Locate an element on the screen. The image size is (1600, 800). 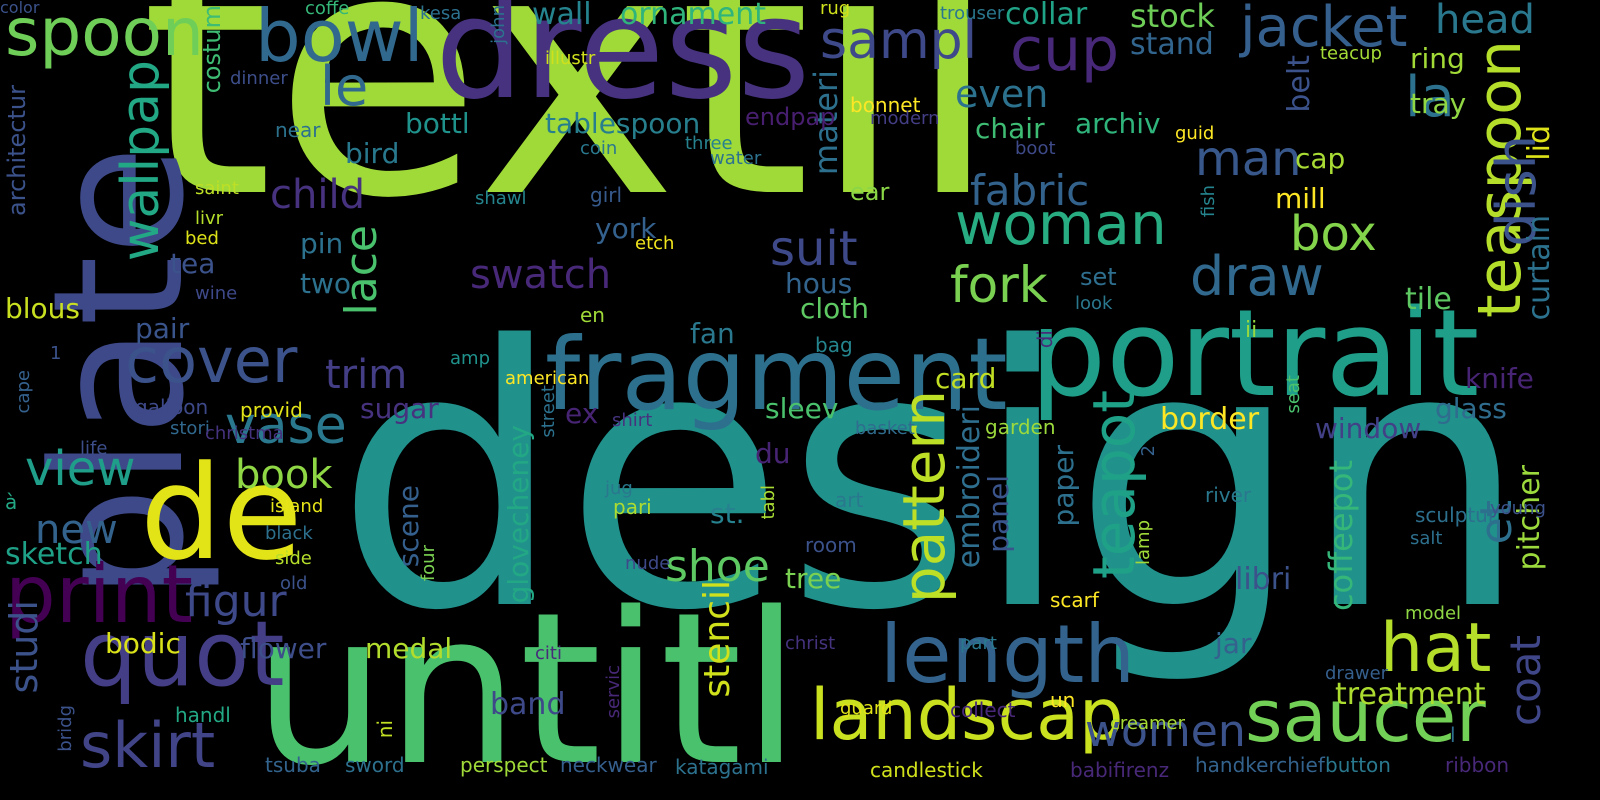
word-50: stencil is located at coordinates (717, 639).